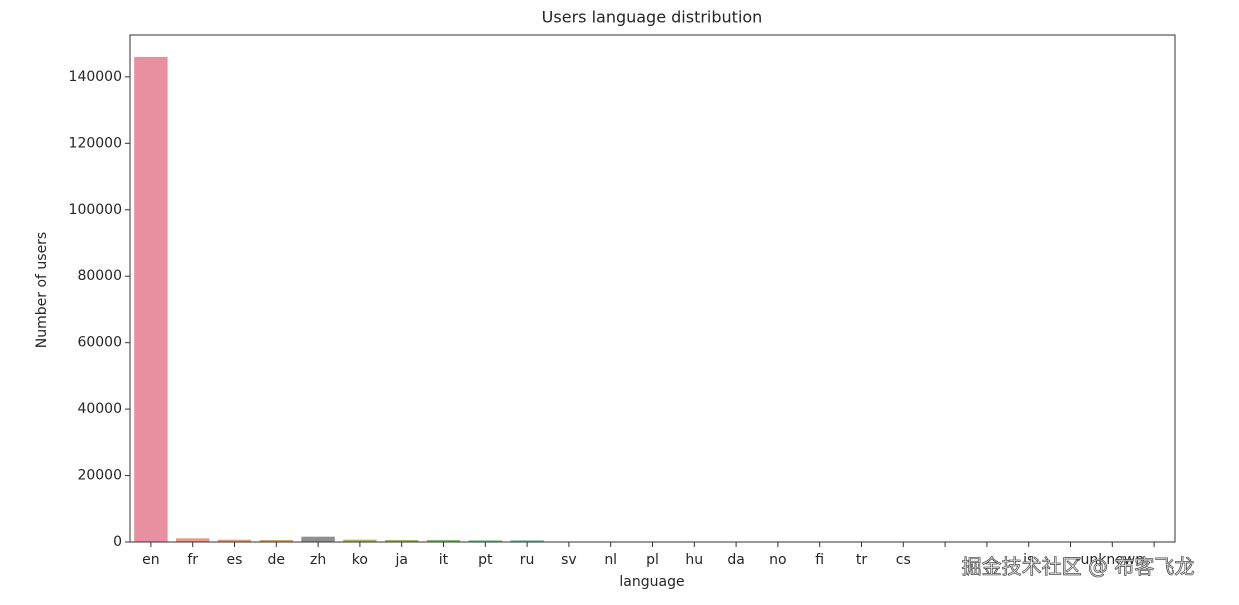 This screenshot has height=605, width=1239. What do you see at coordinates (819, 560) in the screenshot?
I see `x-tick-label: fi` at bounding box center [819, 560].